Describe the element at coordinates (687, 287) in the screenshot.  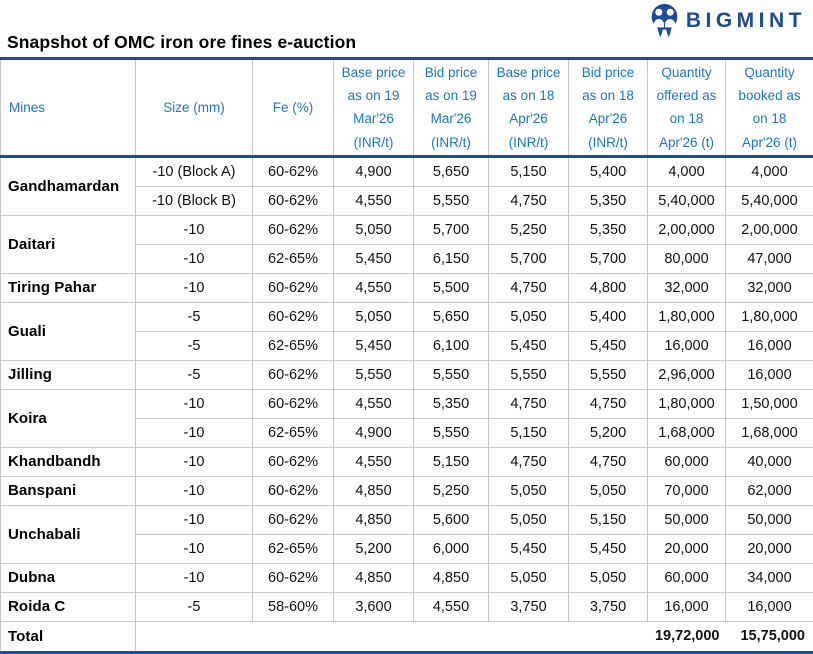
I see `table-cell: 32,000` at that location.